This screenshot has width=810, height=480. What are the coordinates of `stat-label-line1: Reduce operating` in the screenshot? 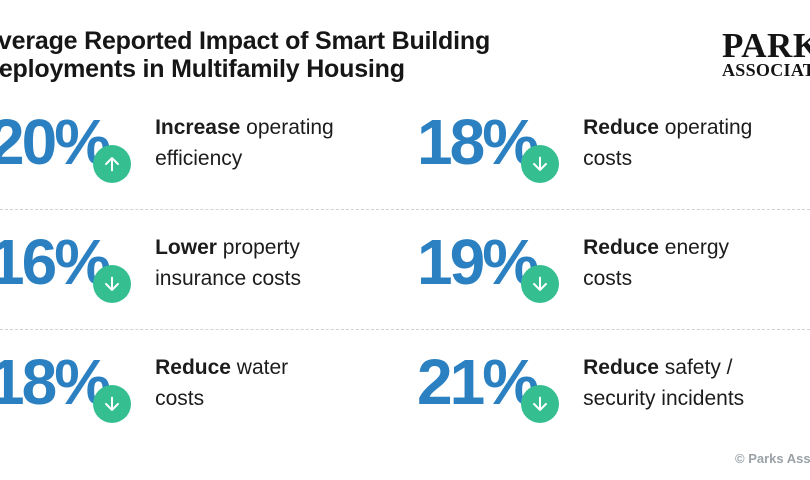 It's located at (668, 127).